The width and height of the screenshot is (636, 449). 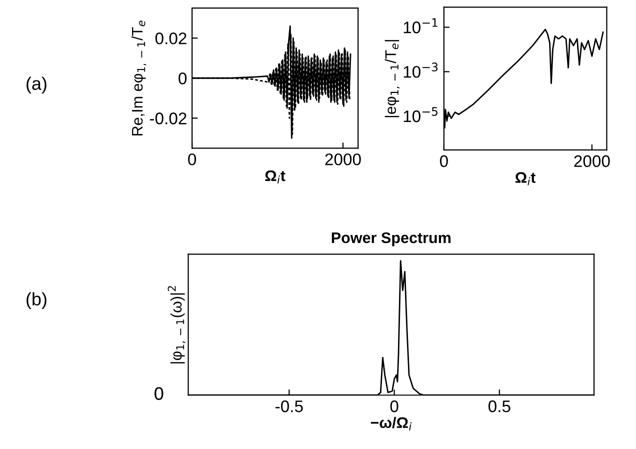 I want to click on y-axis-title: |eφ$_{1,−1}$/T$_{e}$|, so click(x=392, y=79).